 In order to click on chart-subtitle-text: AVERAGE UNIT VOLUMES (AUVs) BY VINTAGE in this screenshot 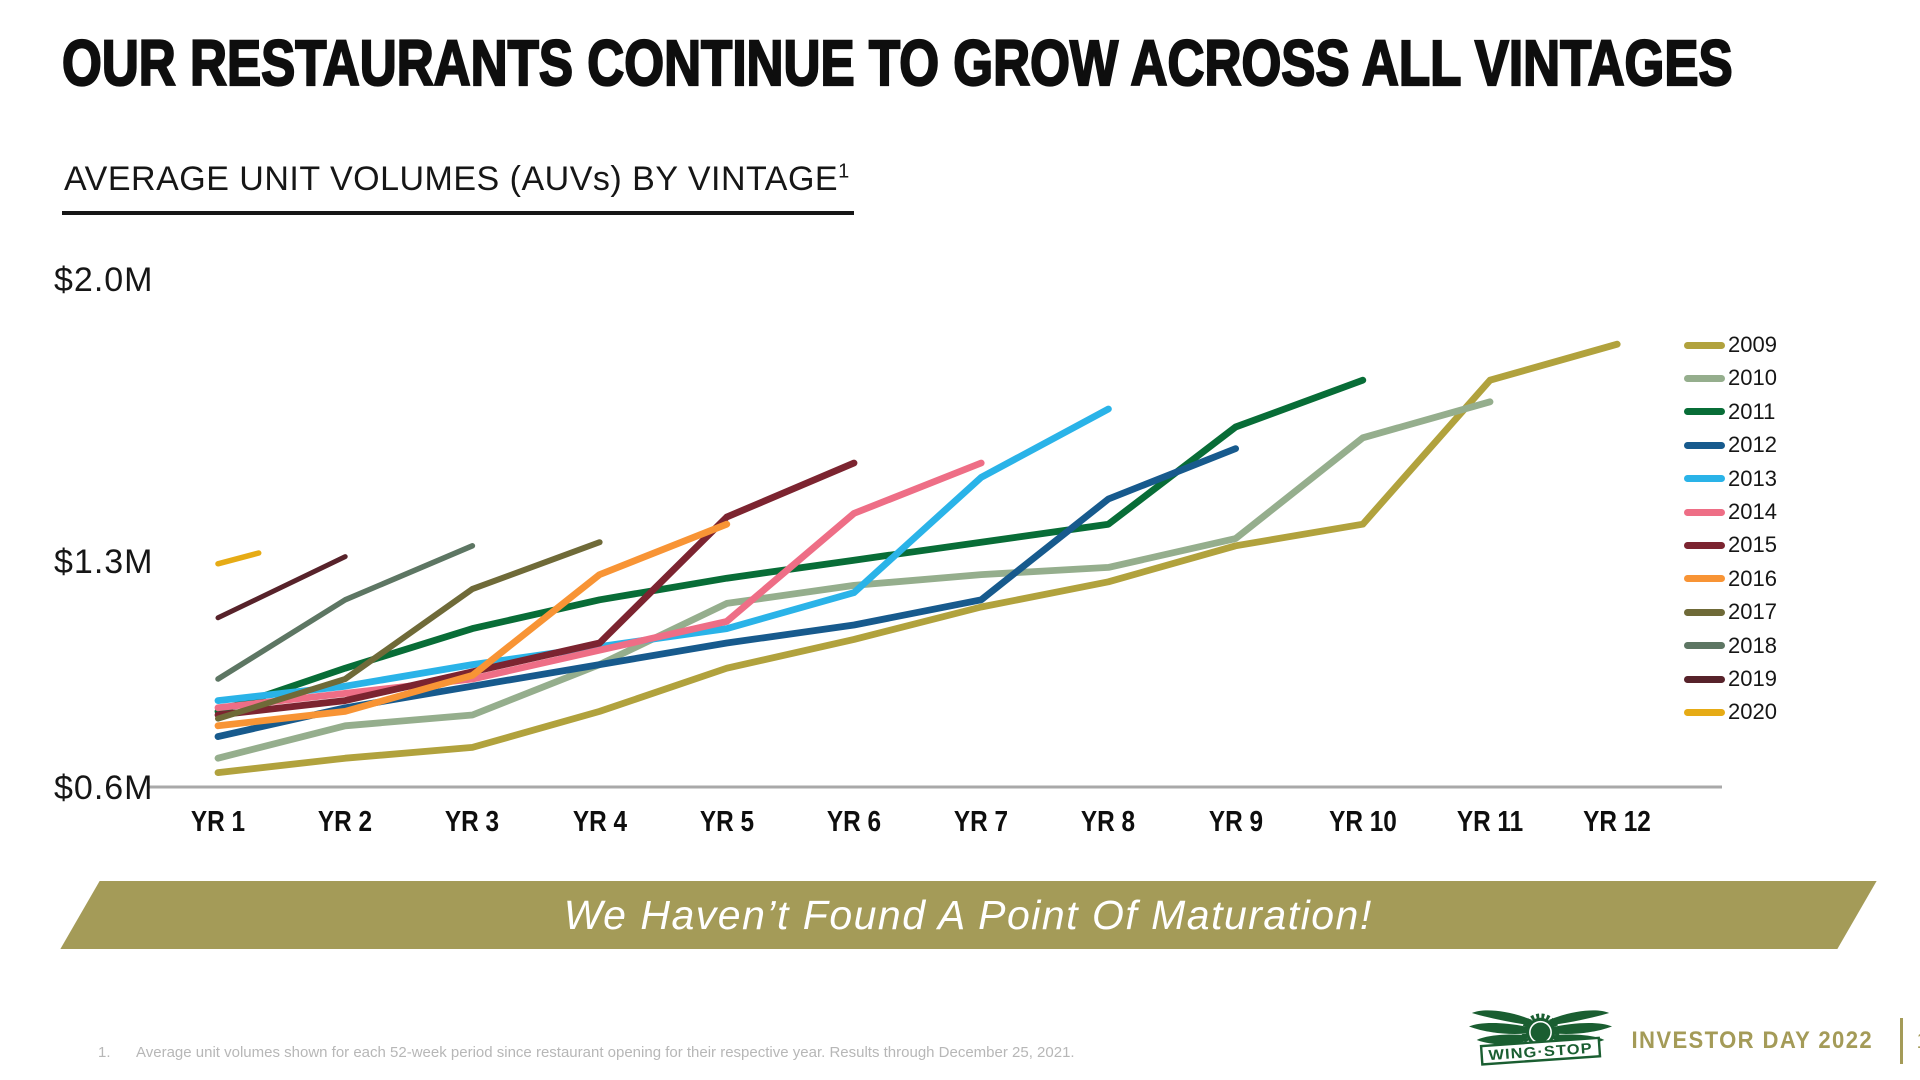, I will do `click(451, 179)`.